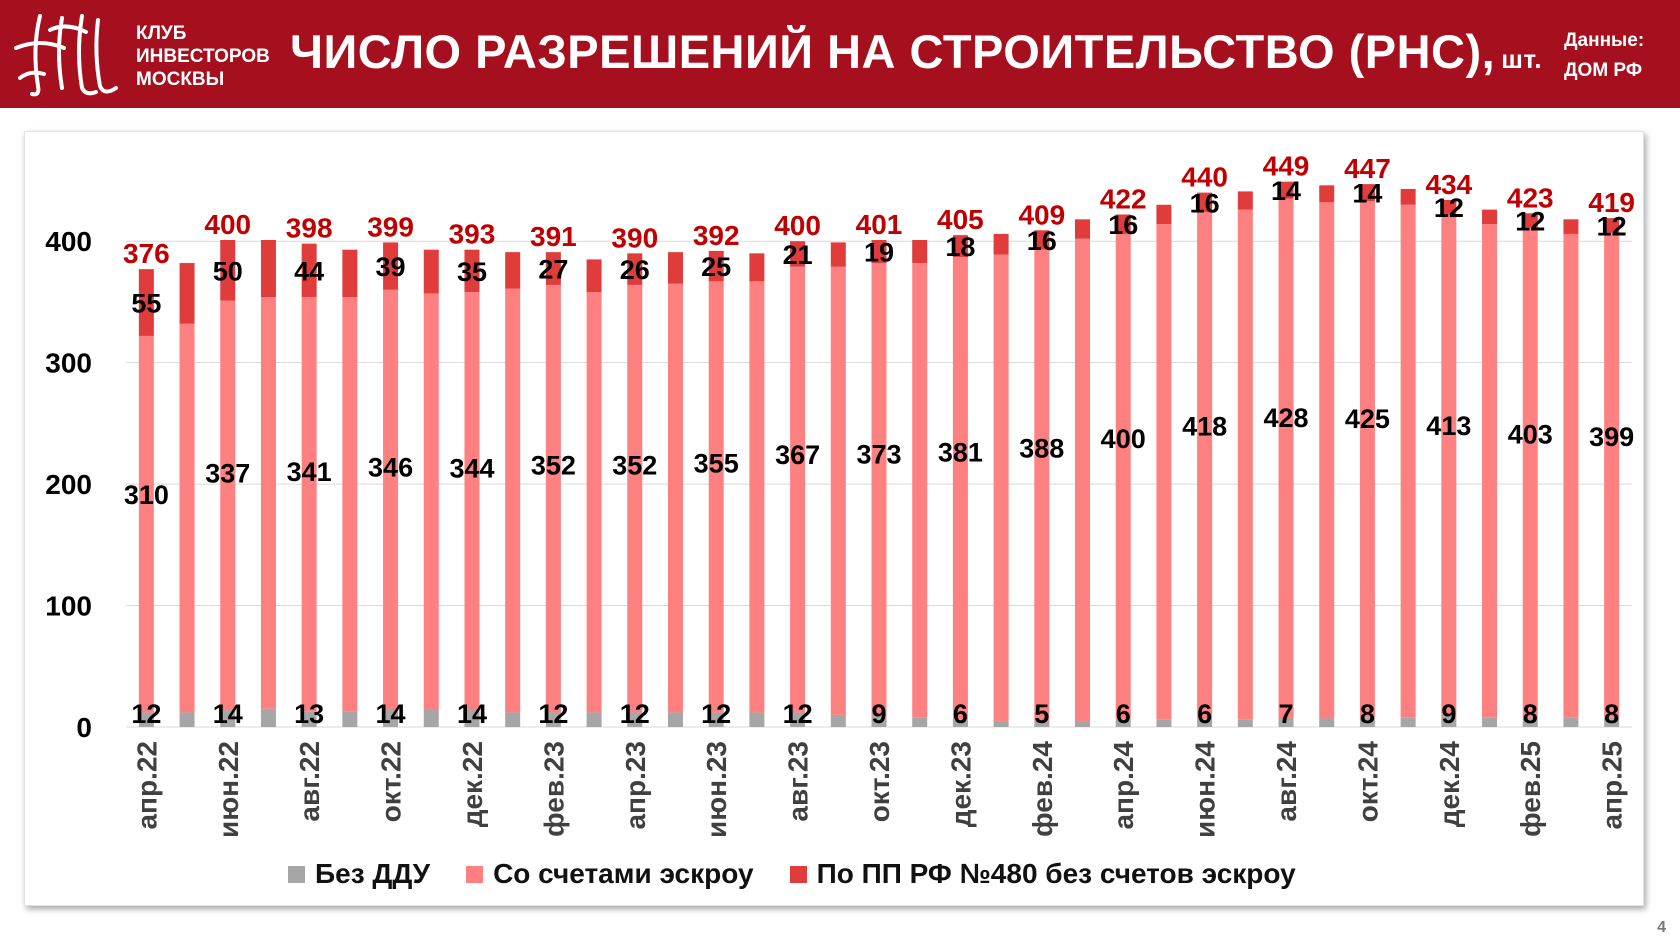 The width and height of the screenshot is (1680, 945). I want to click on legend-label-escrow: Со счетами эскроу, so click(623, 873).